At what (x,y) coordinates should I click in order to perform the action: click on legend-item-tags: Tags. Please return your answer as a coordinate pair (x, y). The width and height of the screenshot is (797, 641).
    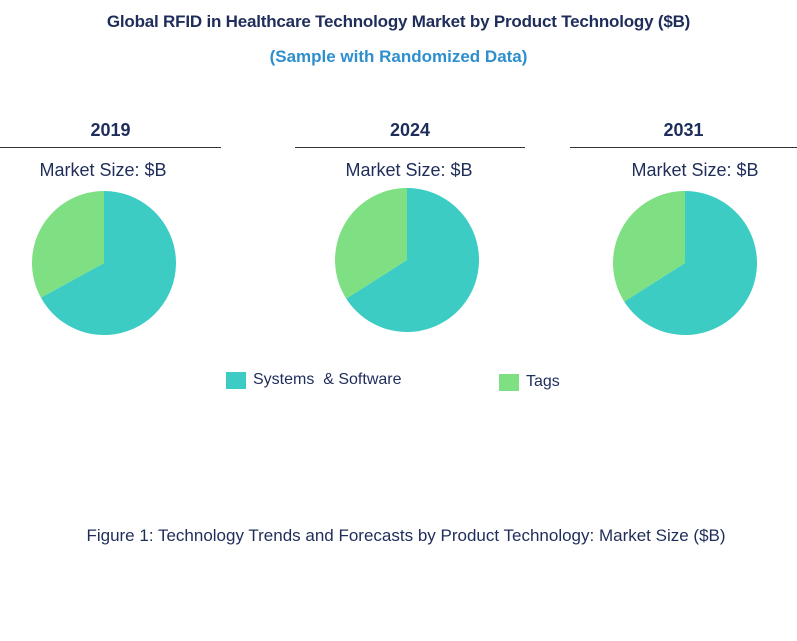
    Looking at the image, I should click on (529, 382).